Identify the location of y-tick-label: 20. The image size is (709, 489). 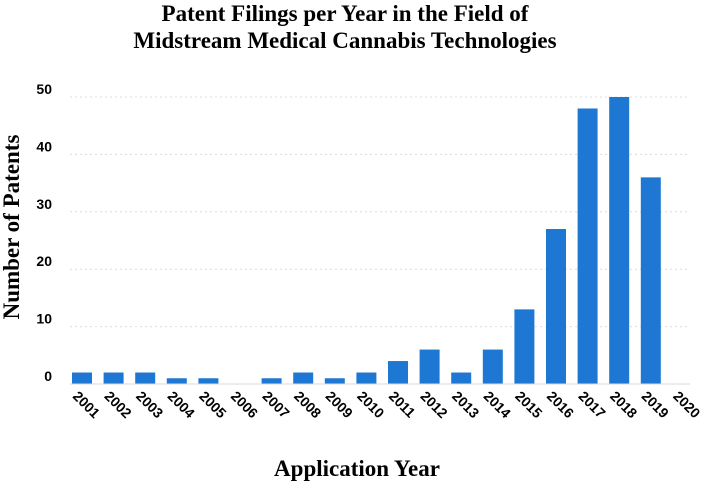
(44, 261).